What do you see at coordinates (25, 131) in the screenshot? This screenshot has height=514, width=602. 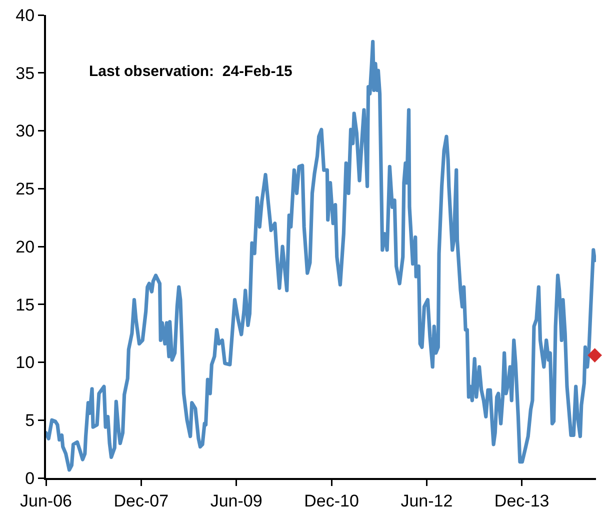 I see `y-tick-label: 30` at bounding box center [25, 131].